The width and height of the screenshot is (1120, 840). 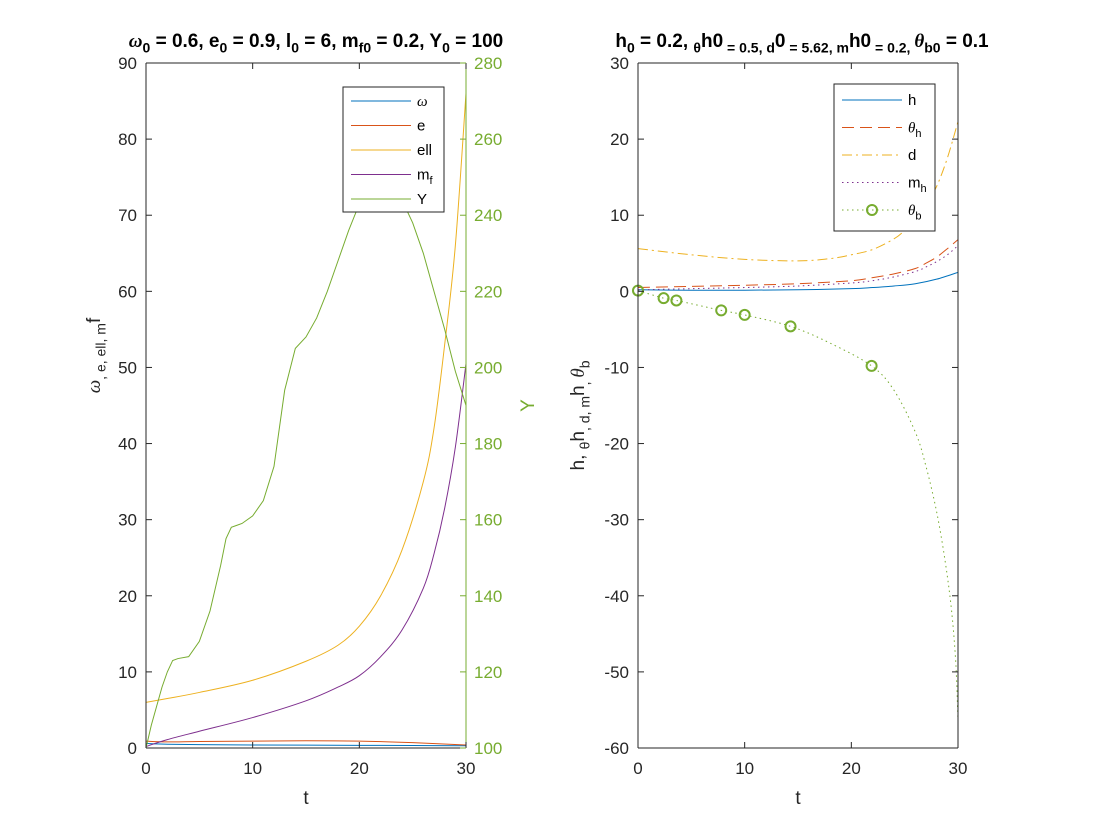 I want to click on legend-label-m_h: mh, so click(x=917, y=185).